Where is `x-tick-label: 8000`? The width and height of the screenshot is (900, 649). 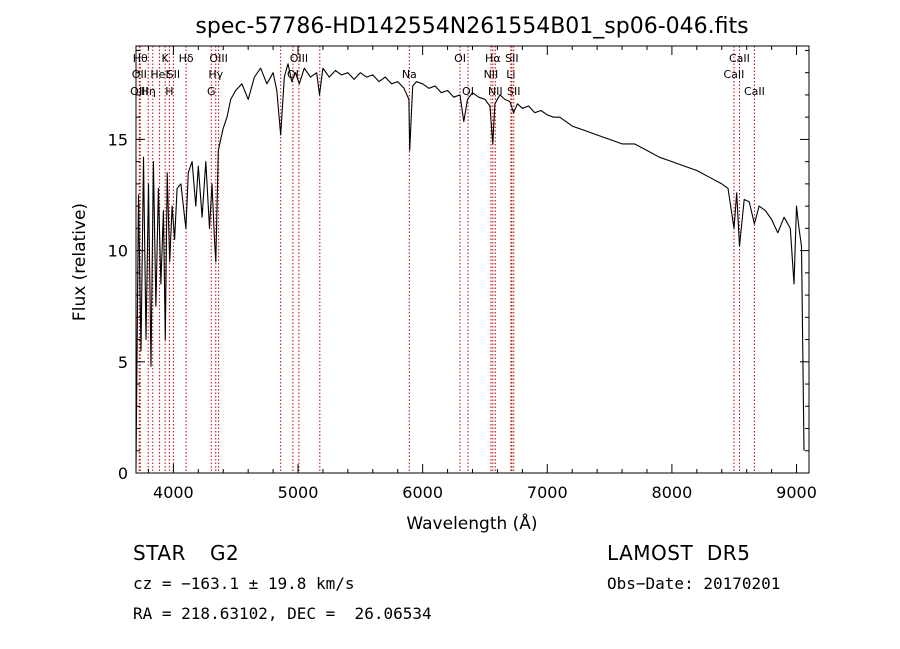 x-tick-label: 8000 is located at coordinates (672, 492).